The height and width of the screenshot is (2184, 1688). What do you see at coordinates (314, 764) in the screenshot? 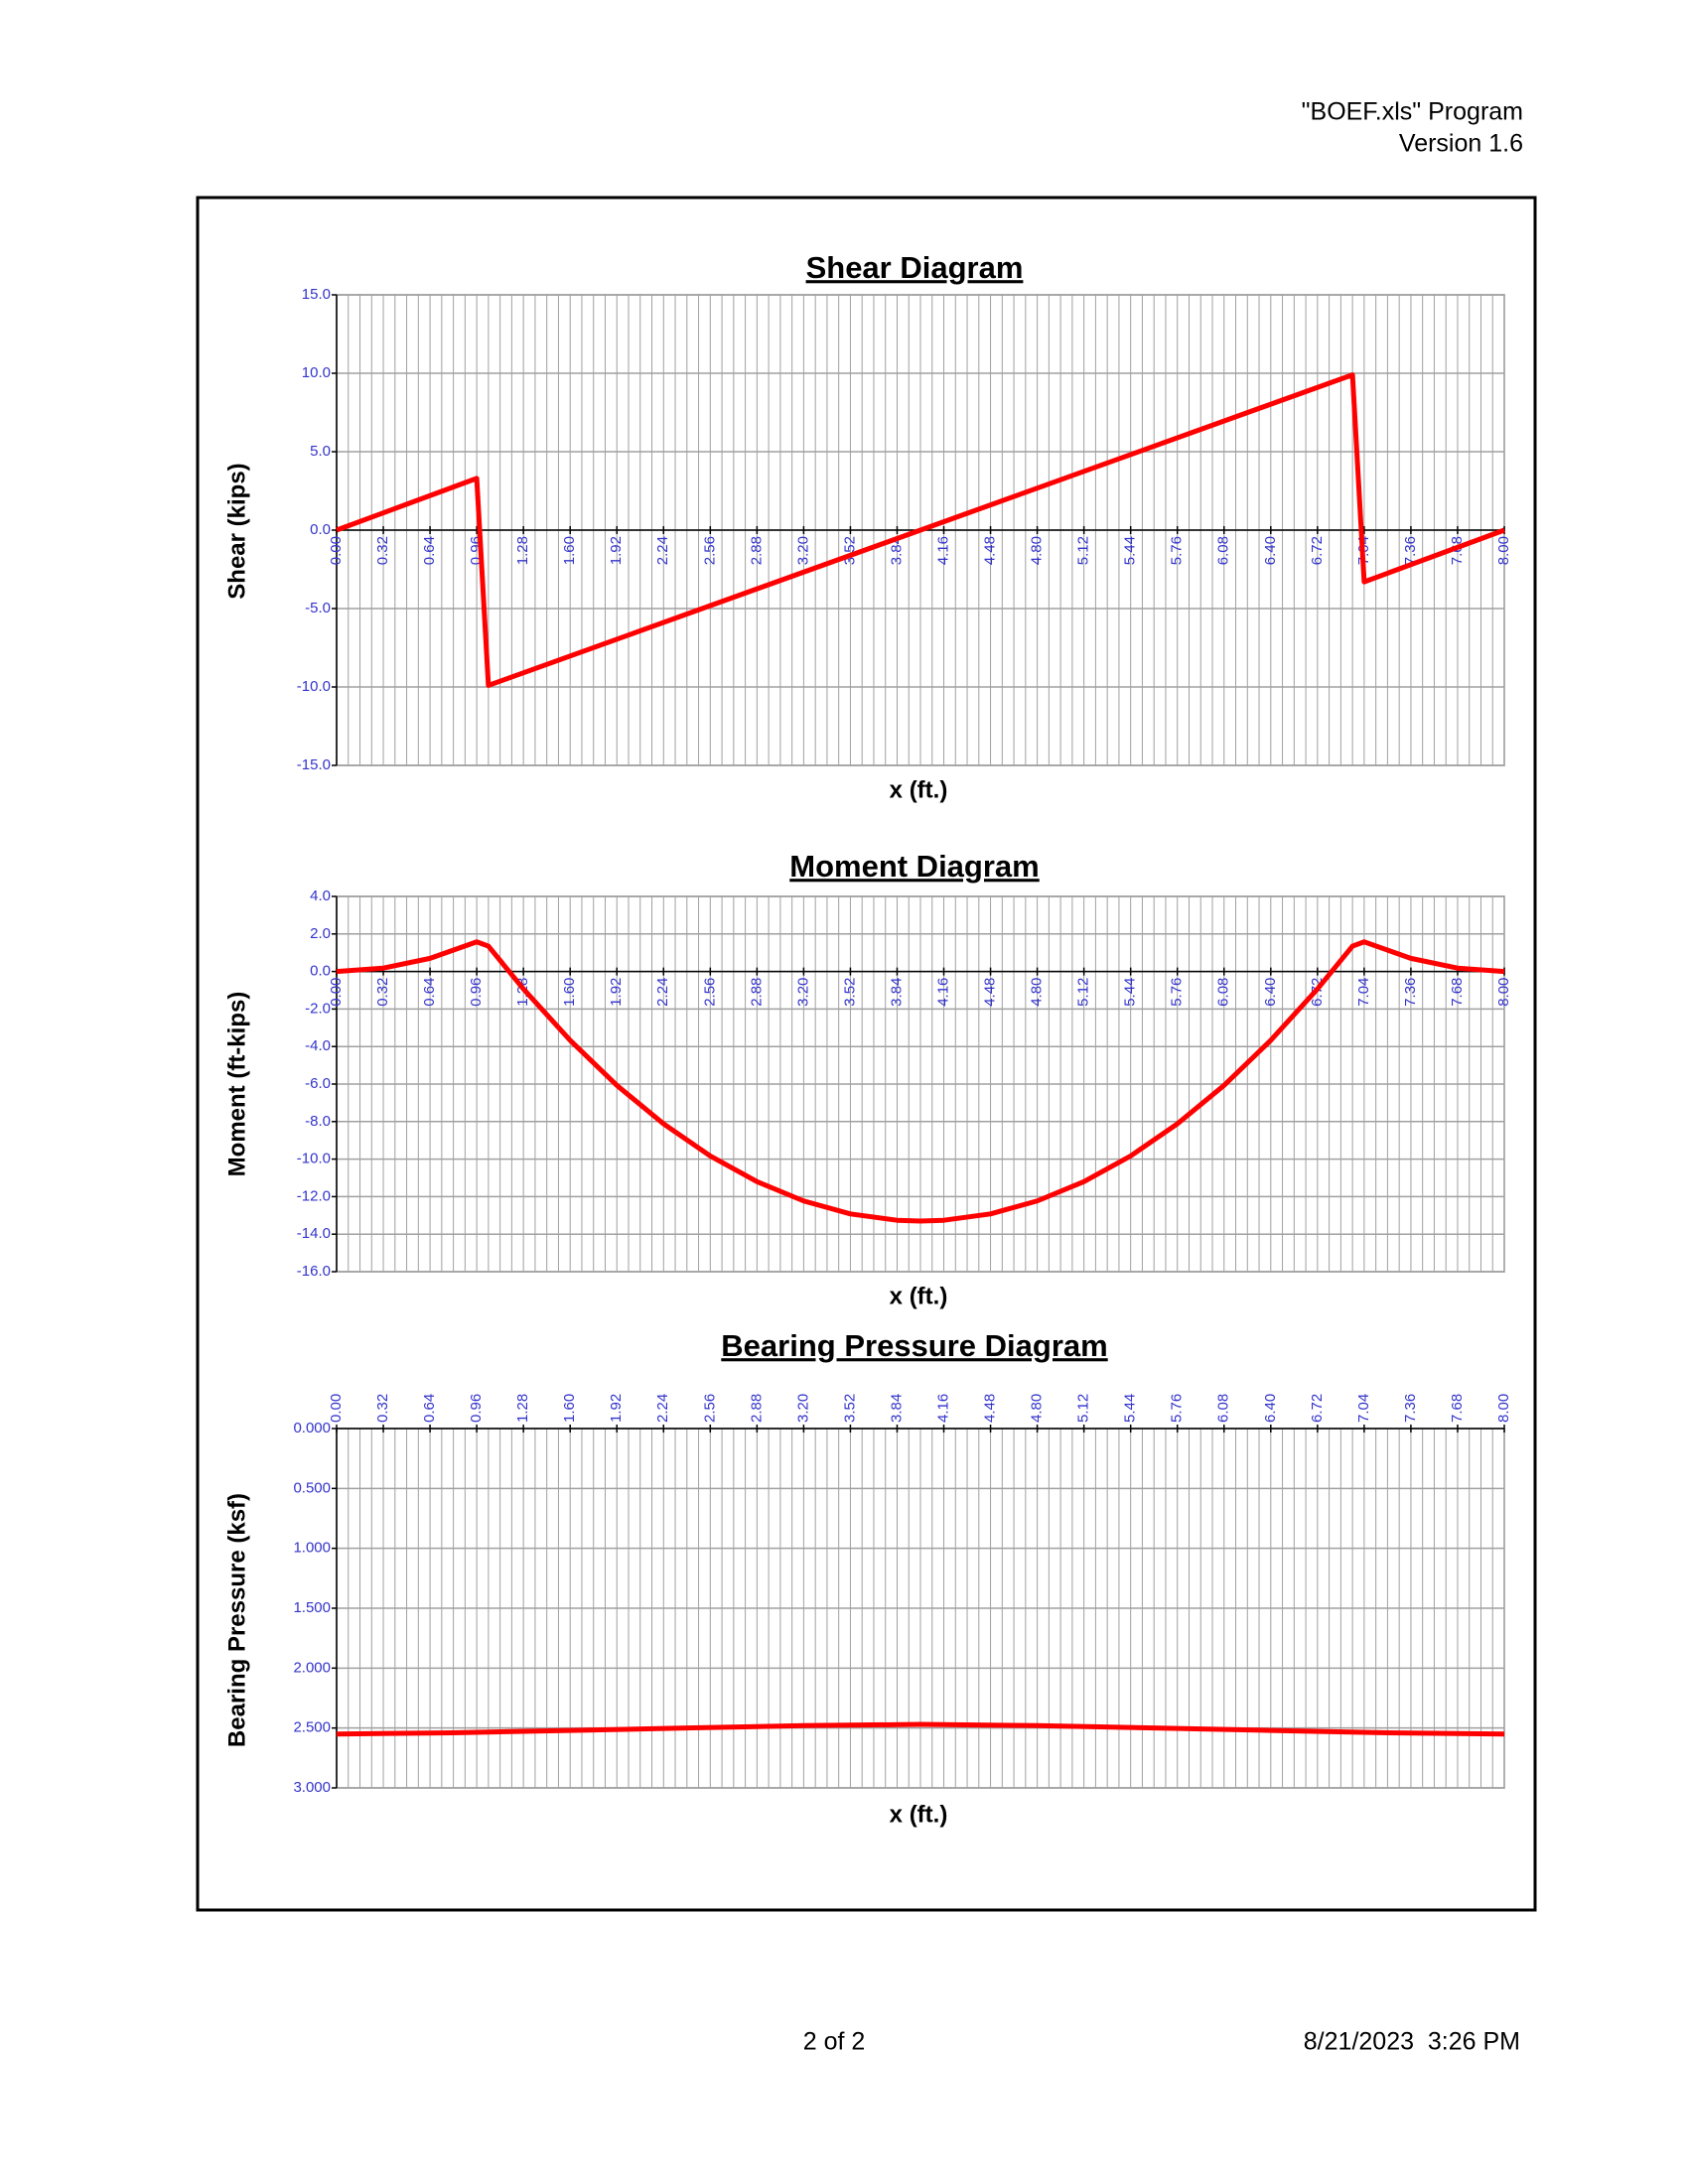
I see `y-tick-label: -15.0` at bounding box center [314, 764].